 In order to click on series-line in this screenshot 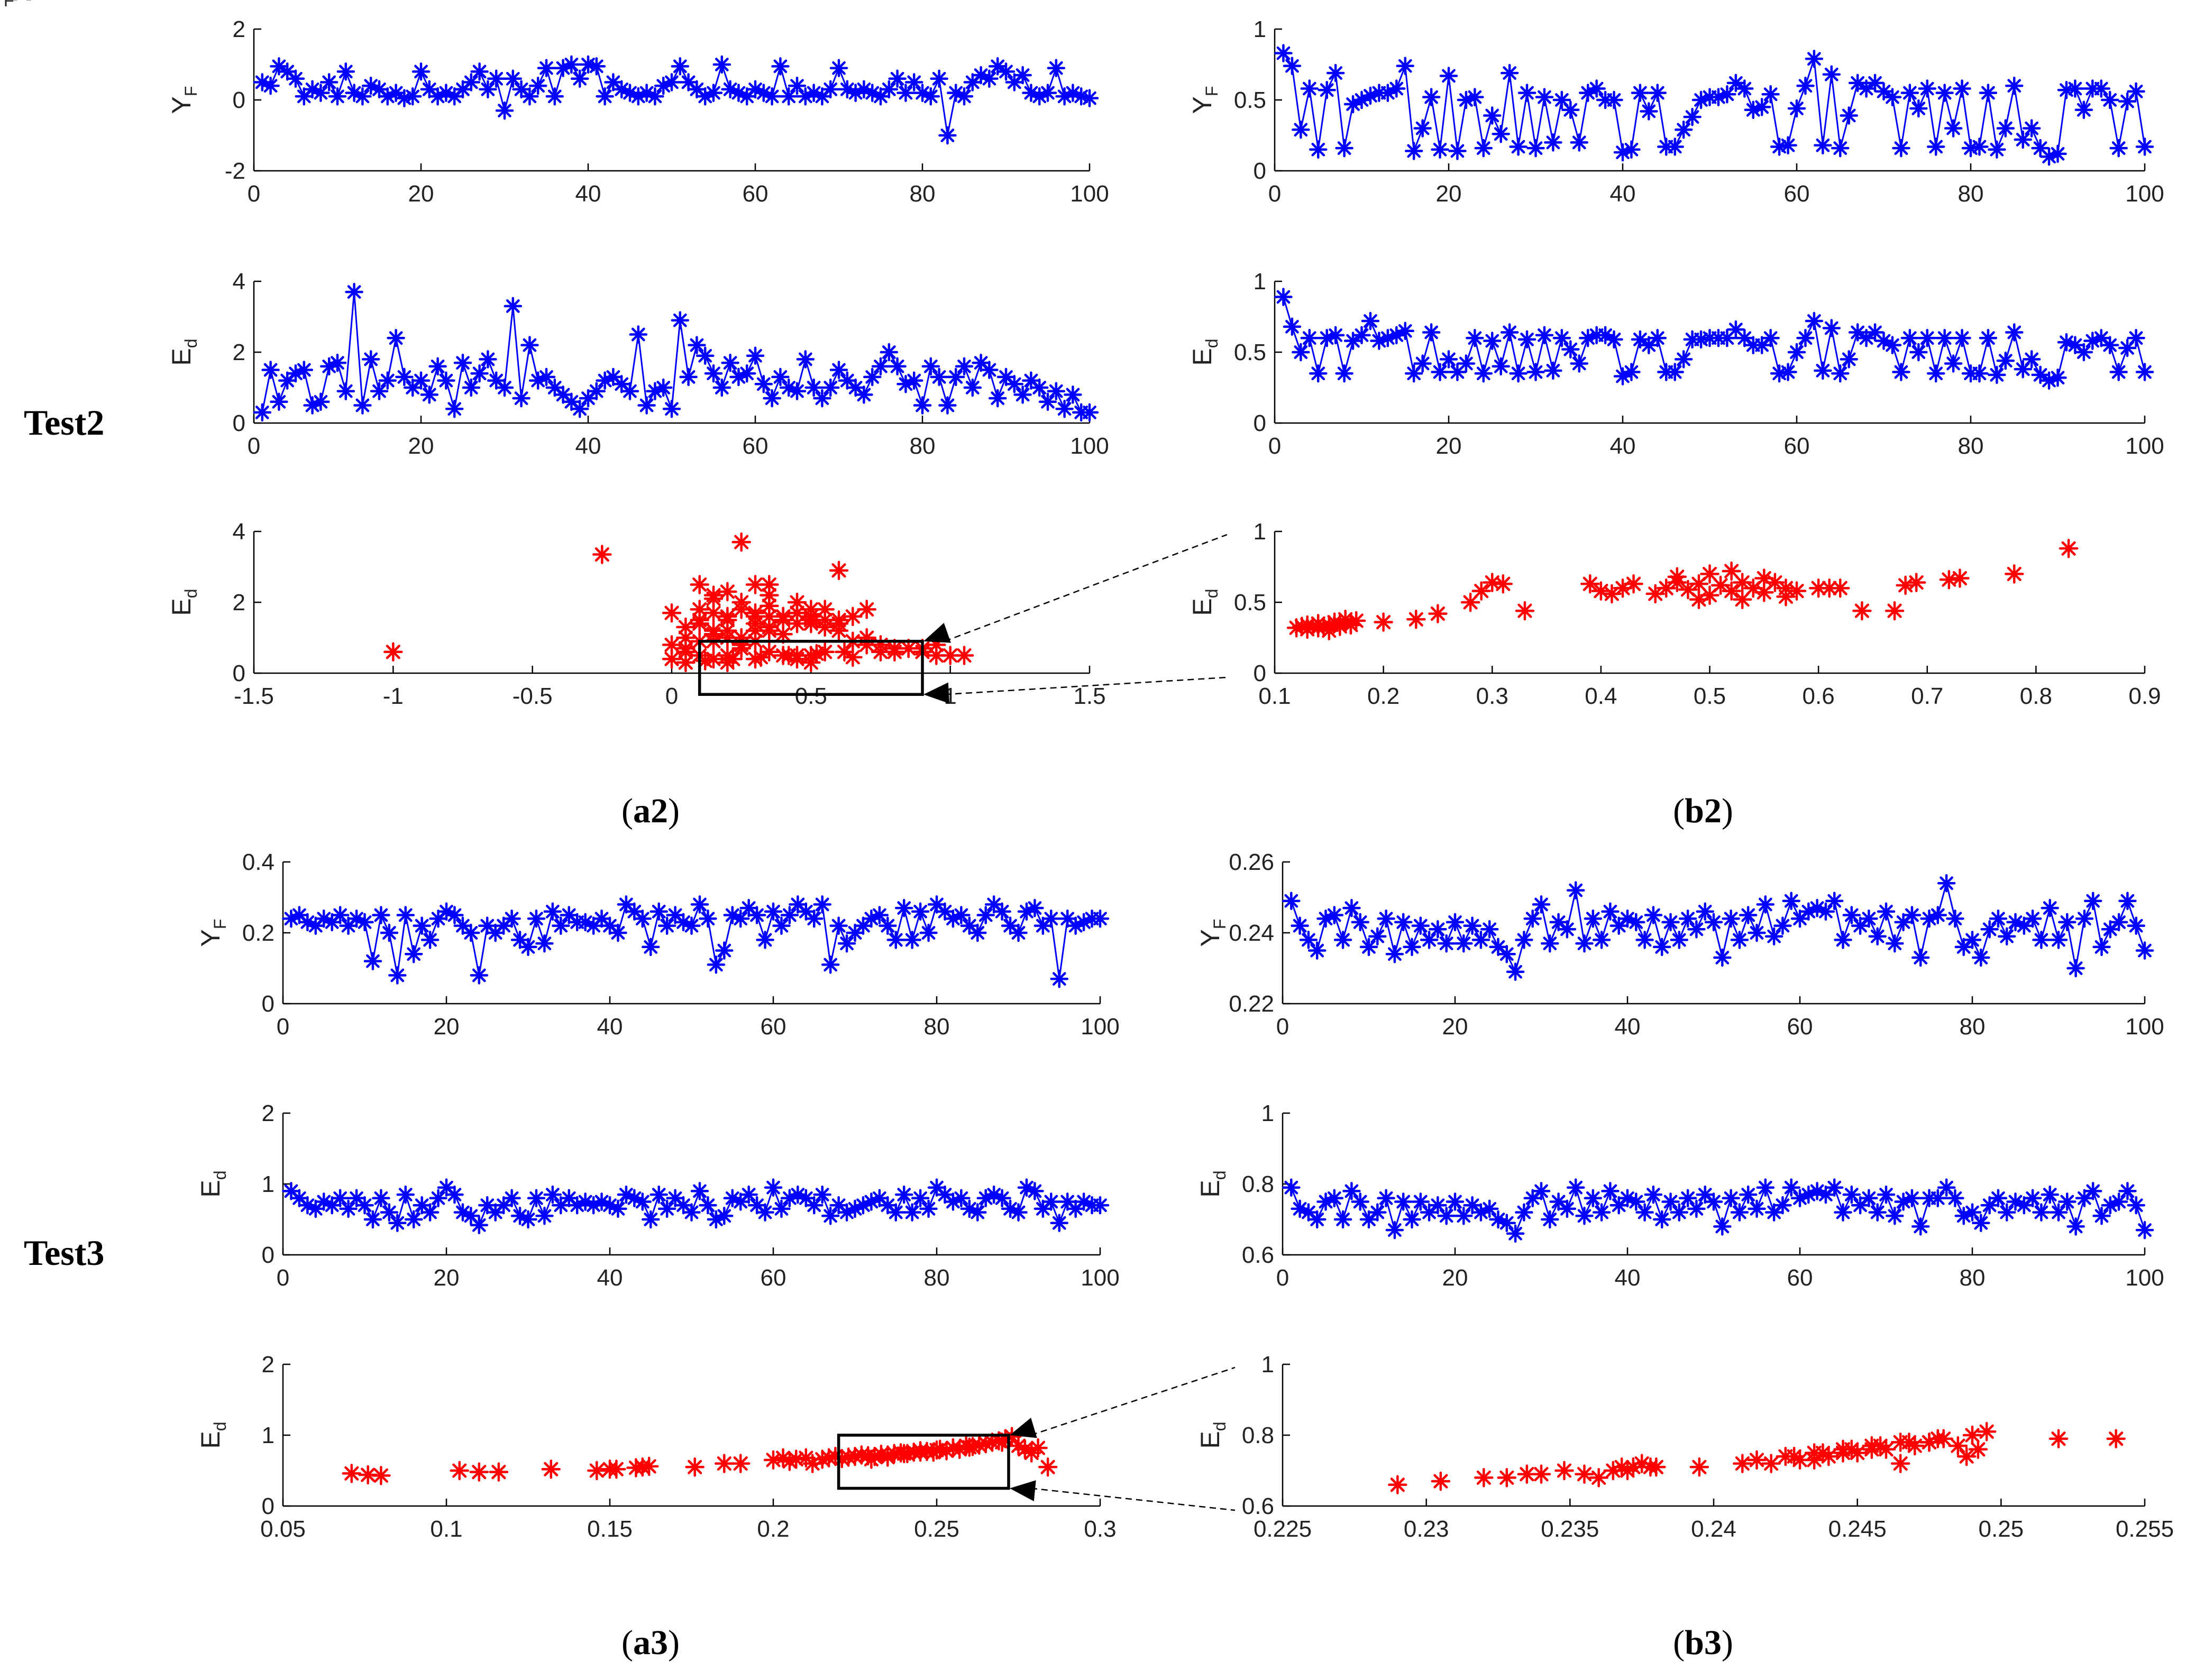, I will do `click(1715, 105)`.